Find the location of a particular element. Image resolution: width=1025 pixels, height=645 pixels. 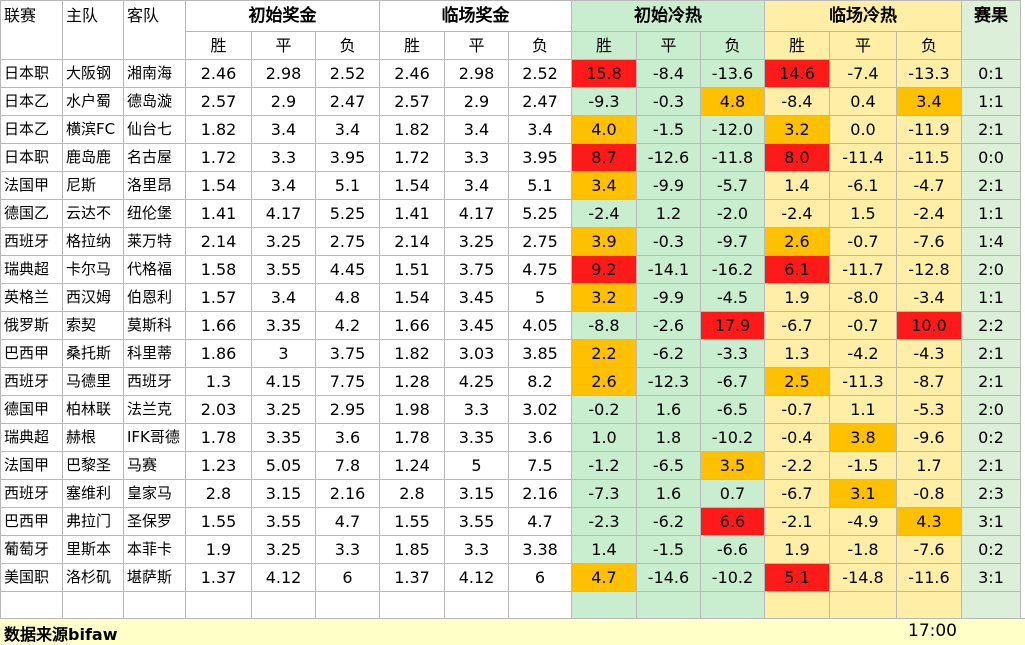

cell-closing-odds: 1.41 is located at coordinates (412, 213).